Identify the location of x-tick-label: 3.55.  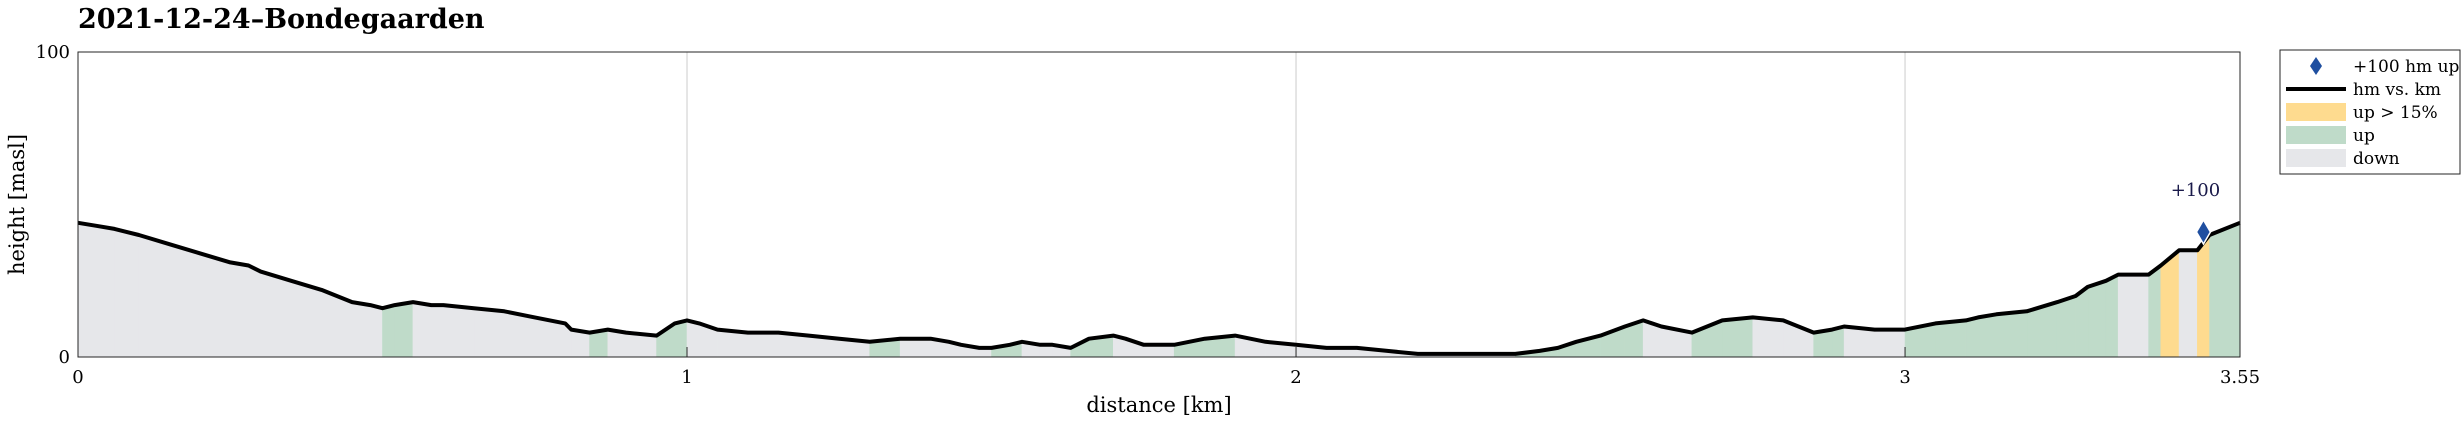
(2240, 377).